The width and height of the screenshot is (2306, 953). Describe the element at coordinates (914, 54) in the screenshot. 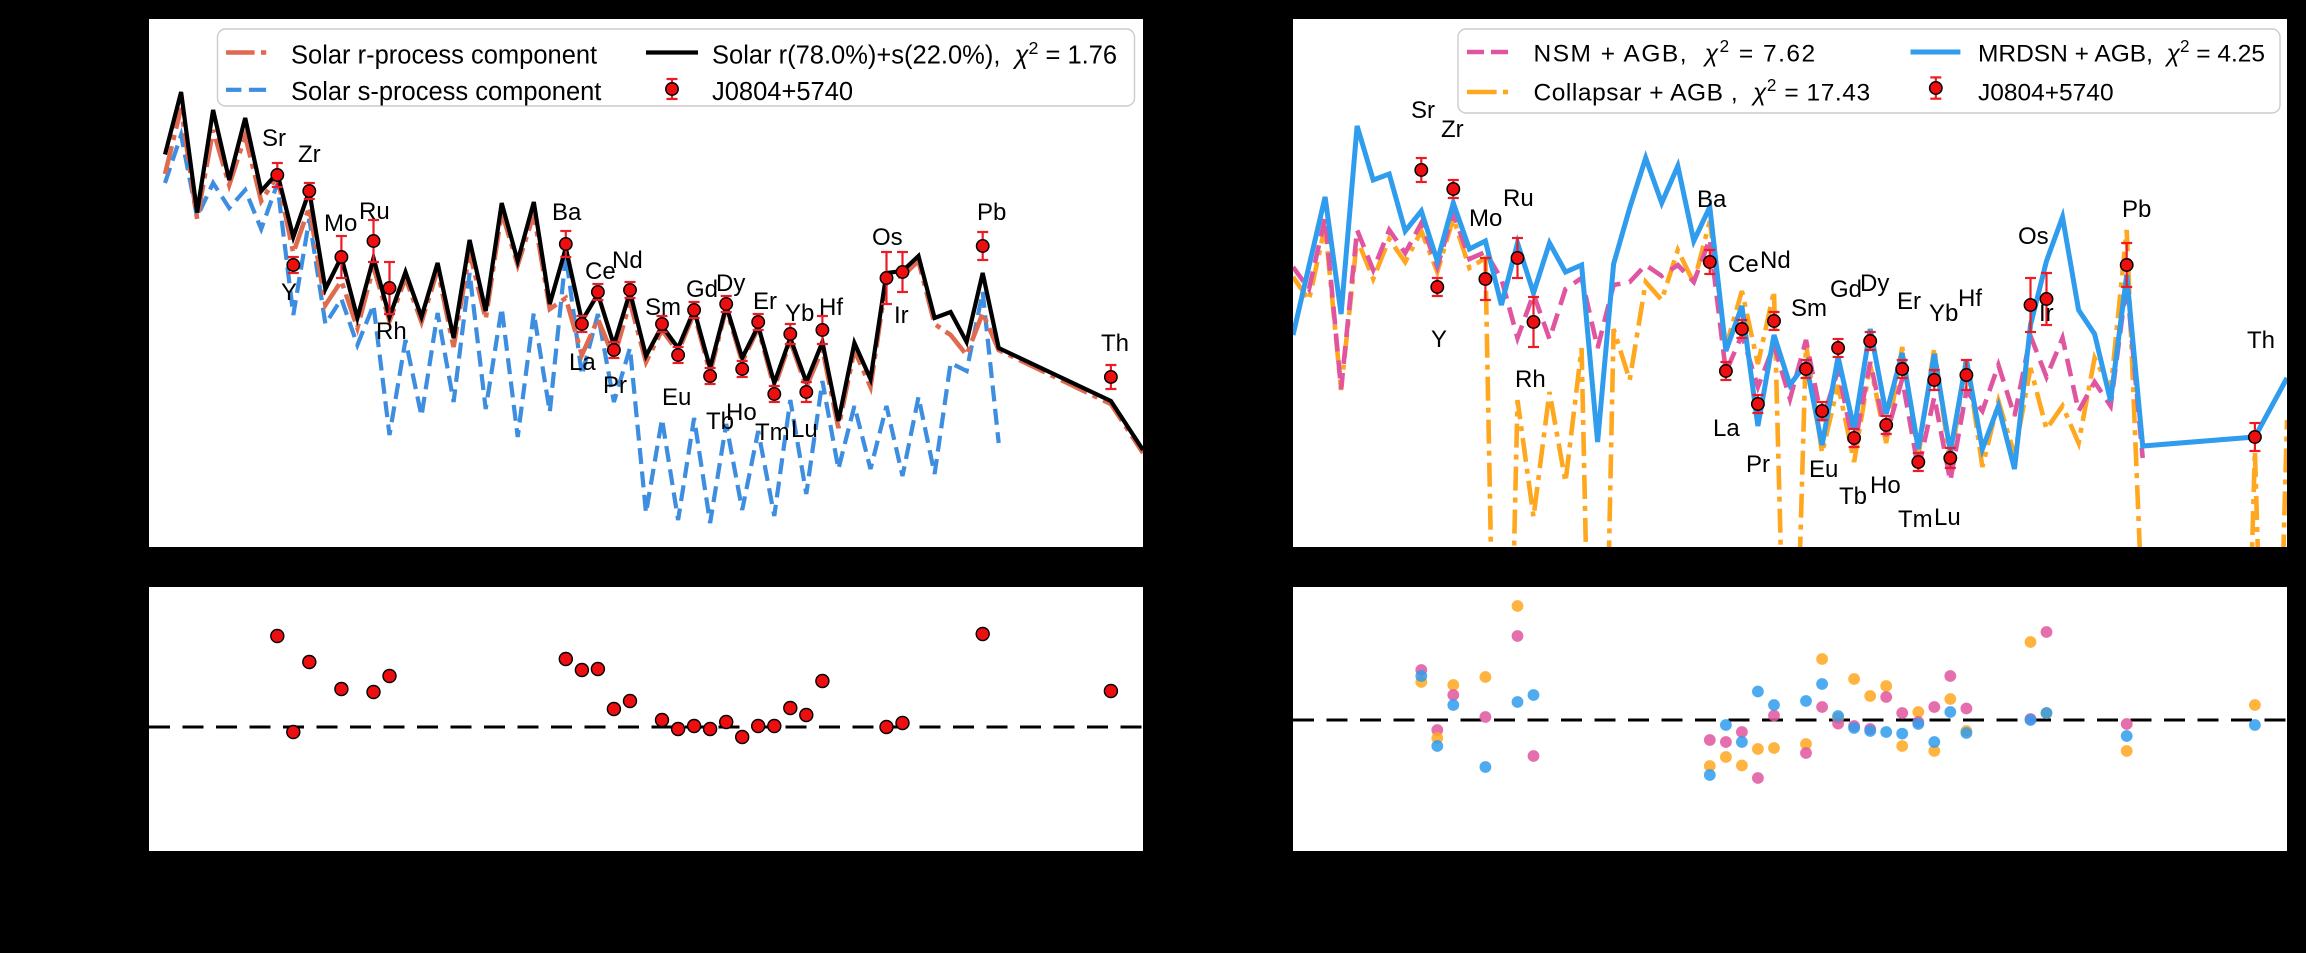

I see `svg-text:Solar r(78.0%)+s(22.0%), χ2 =: Solar r(78.0%)+s(22.0%), χ2 = 1.76` at that location.